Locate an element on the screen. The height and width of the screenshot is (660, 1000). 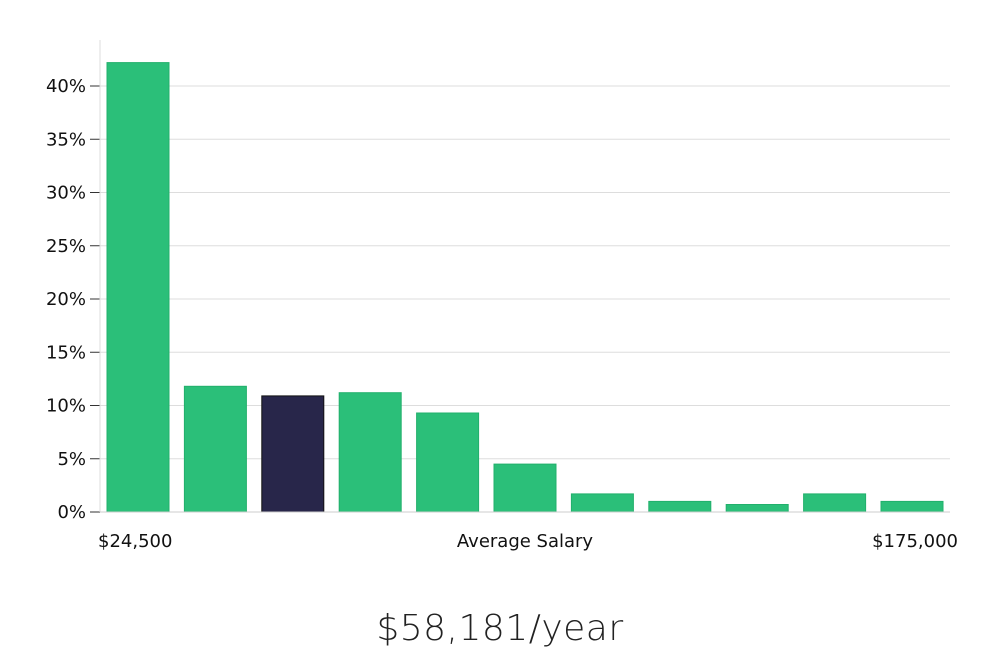
y-tick-label: 40% is located at coordinates (66, 86).